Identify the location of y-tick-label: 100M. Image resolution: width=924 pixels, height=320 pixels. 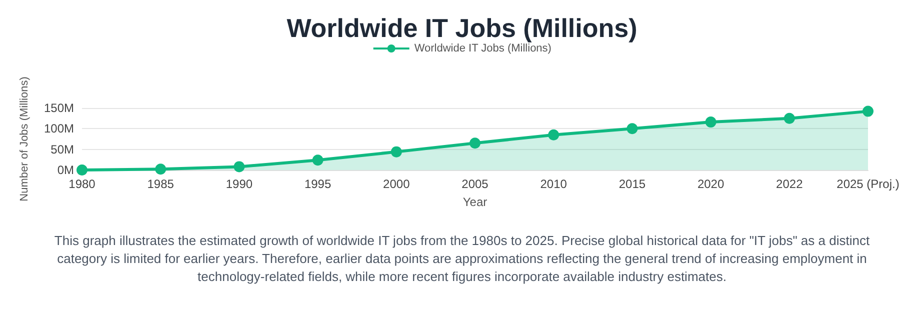
(59, 129).